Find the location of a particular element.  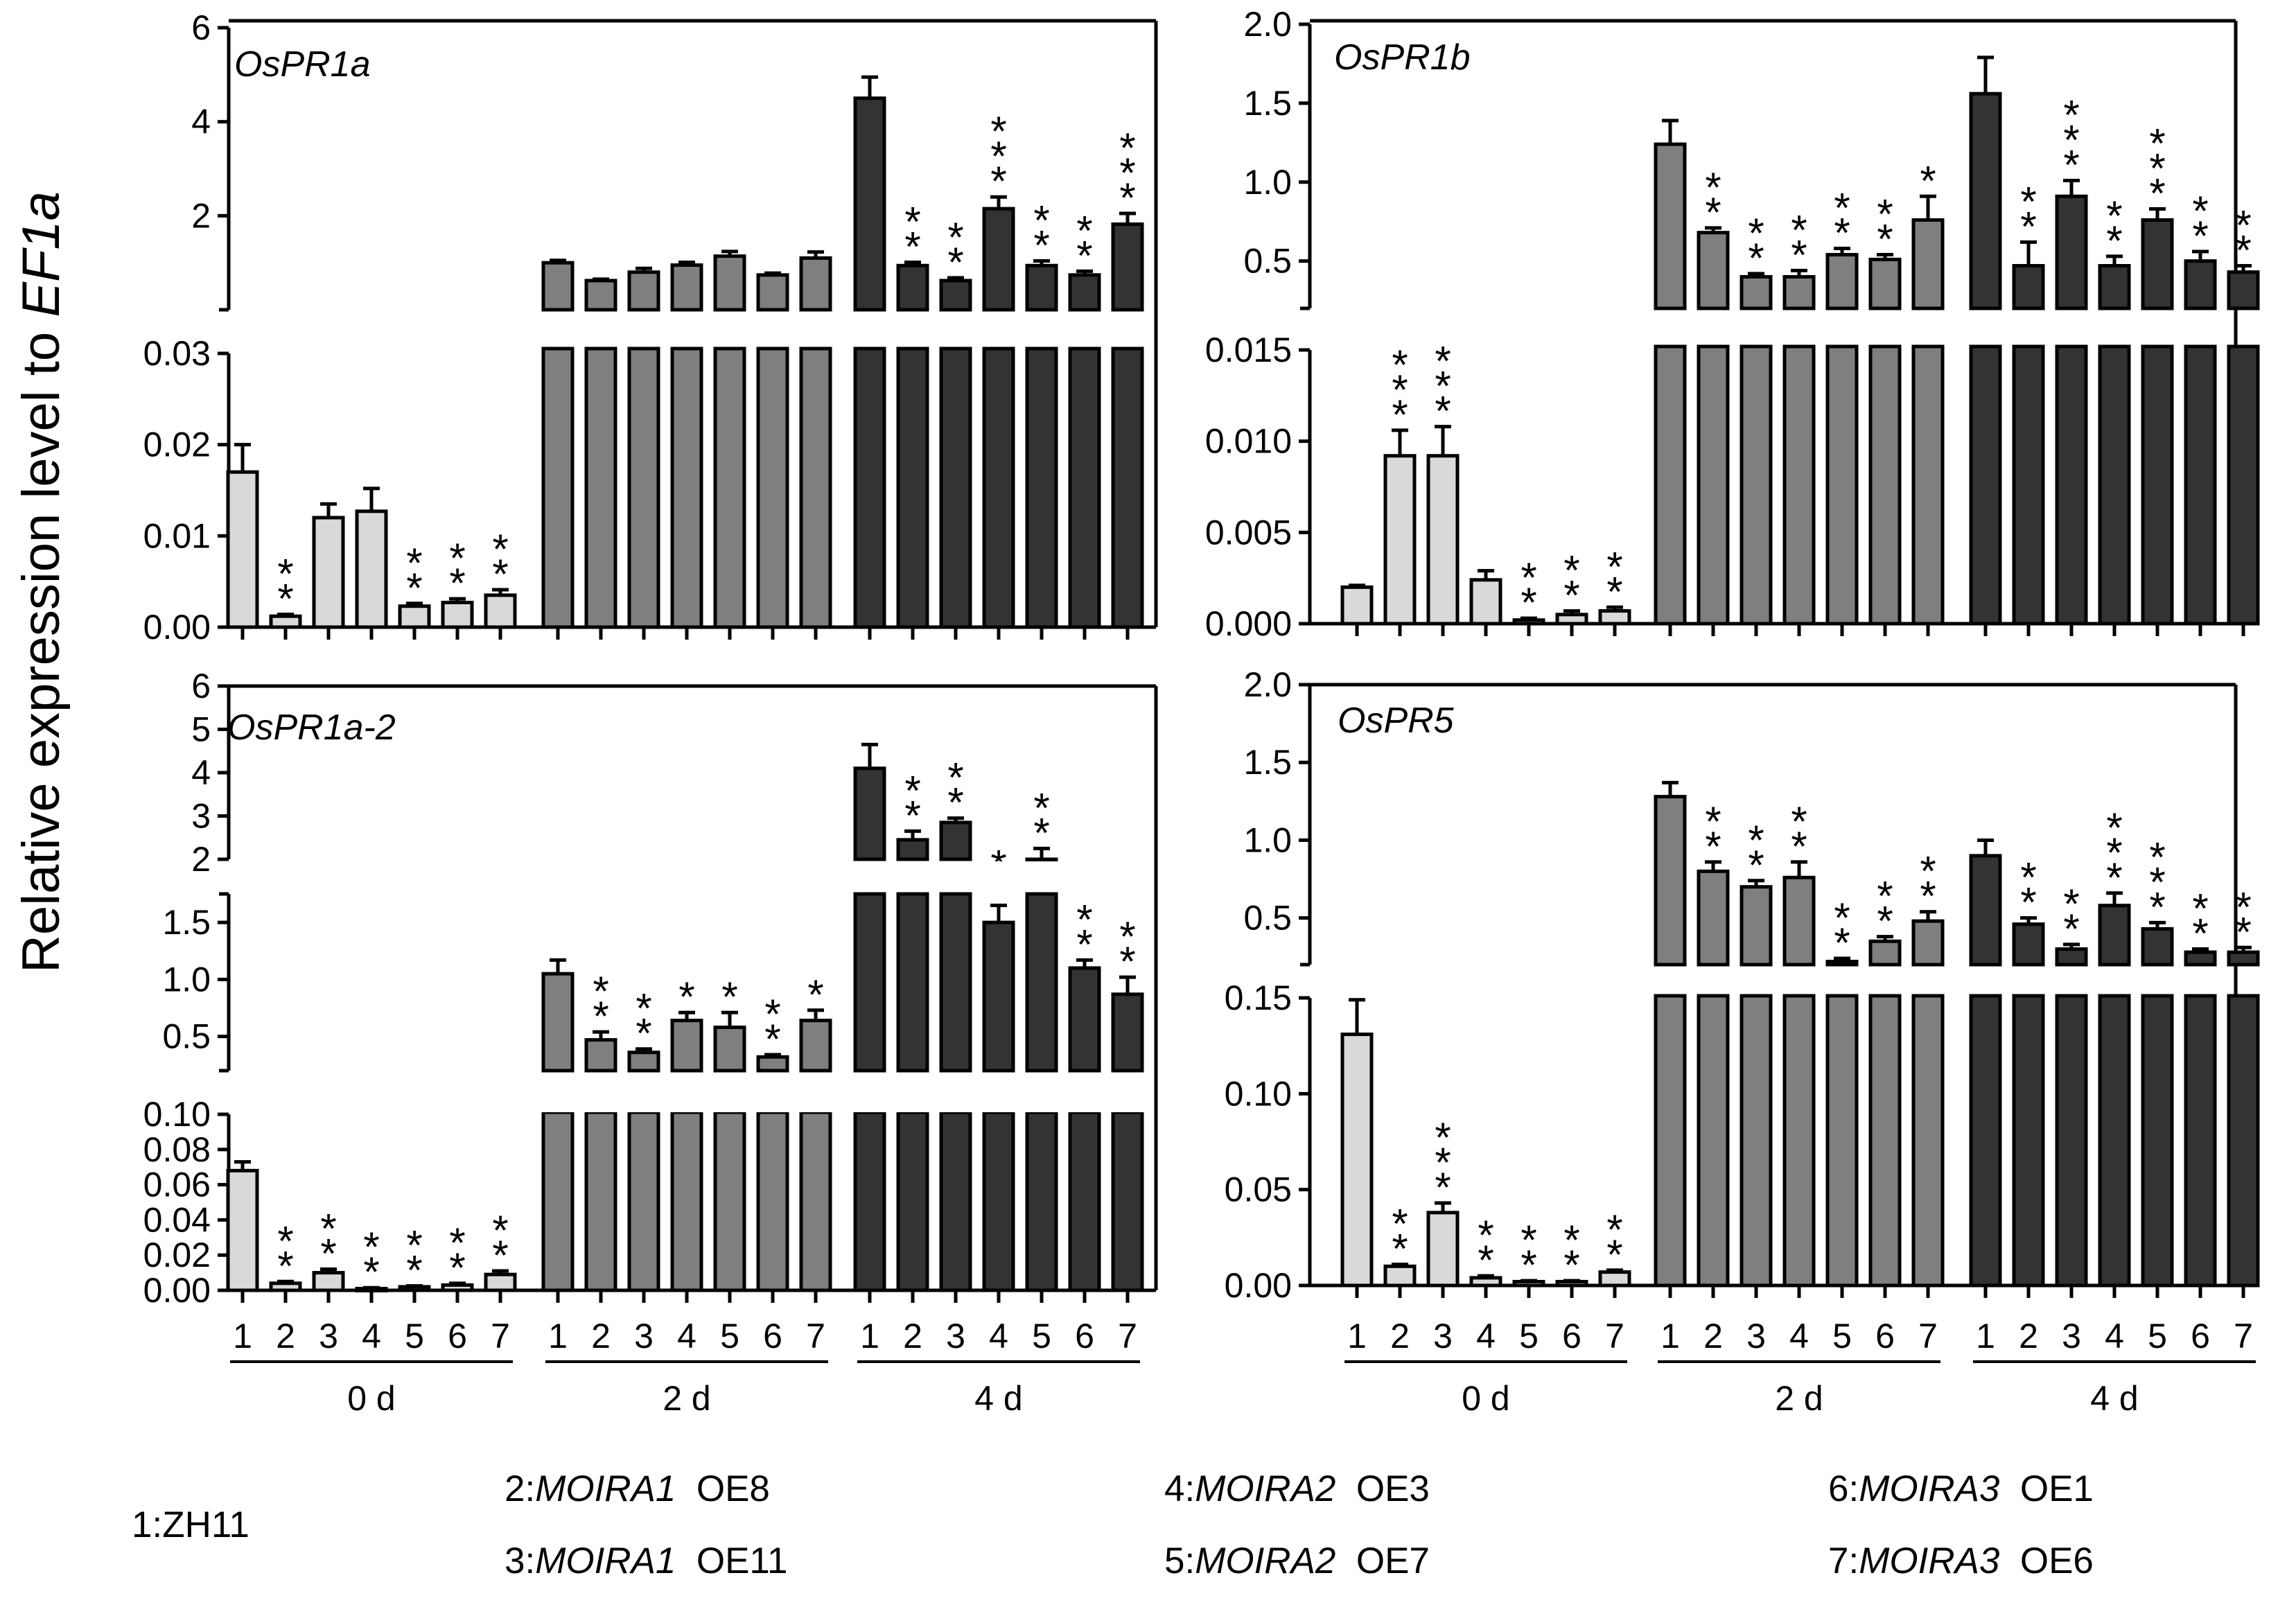

legend-entry-6-num: 6: is located at coordinates (1843, 1488).